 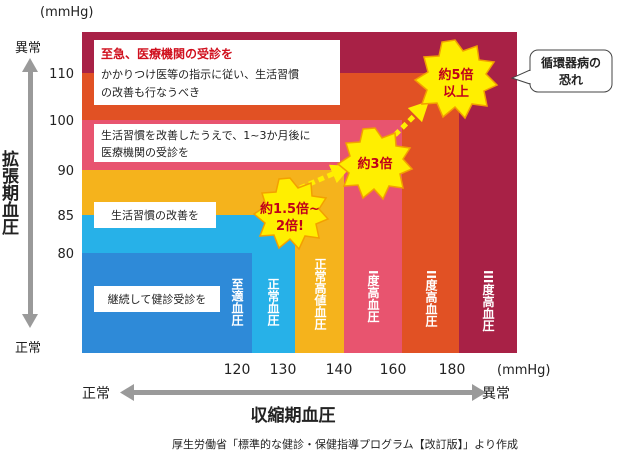 I want to click on x-tick-160: 160, so click(x=393, y=370).